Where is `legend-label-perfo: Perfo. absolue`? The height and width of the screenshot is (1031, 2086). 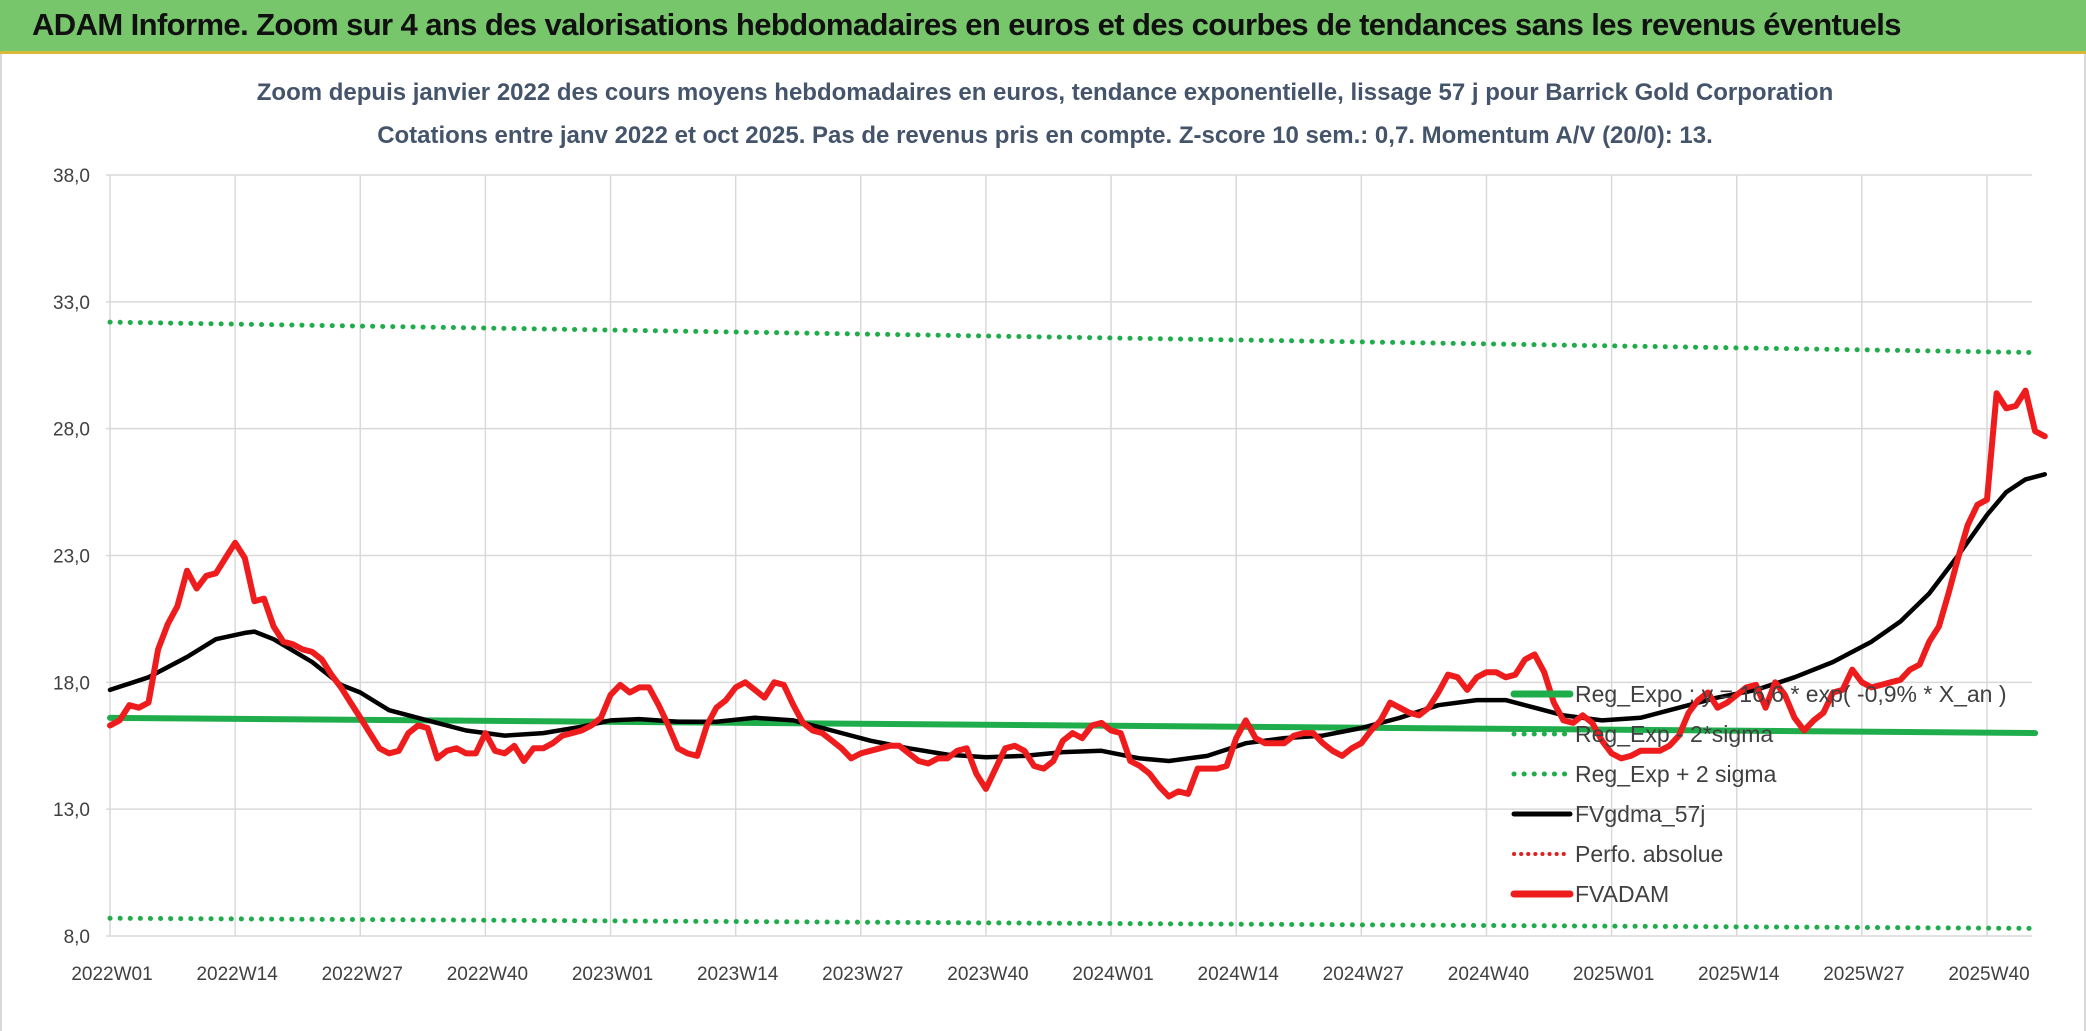 legend-label-perfo: Perfo. absolue is located at coordinates (1649, 854).